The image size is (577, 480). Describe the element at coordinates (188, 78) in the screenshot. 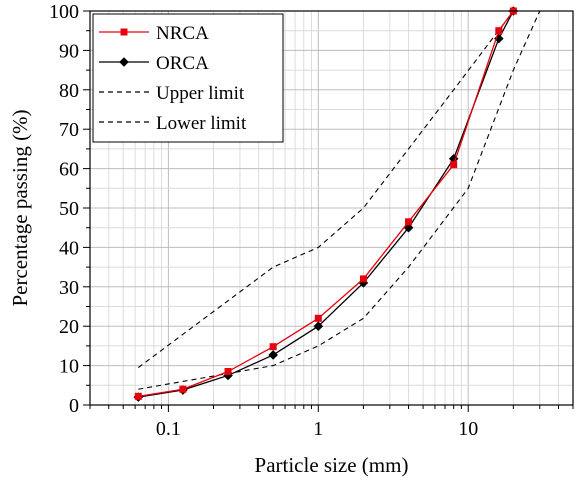

I see `legend: NRCA ORCA Upper limit Lower limit` at that location.